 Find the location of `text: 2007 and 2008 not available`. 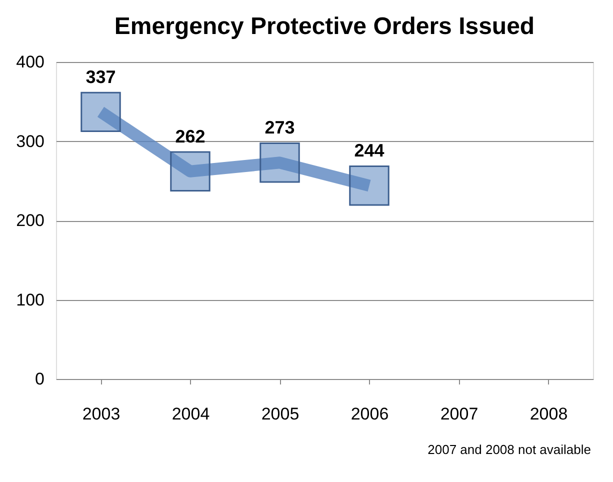

text: 2007 and 2008 not available is located at coordinates (509, 449).